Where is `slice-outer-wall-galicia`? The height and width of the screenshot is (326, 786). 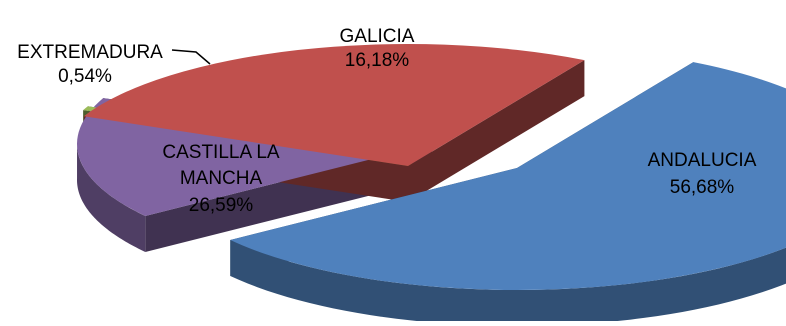
slice-outer-wall-galicia is located at coordinates (111, 197).